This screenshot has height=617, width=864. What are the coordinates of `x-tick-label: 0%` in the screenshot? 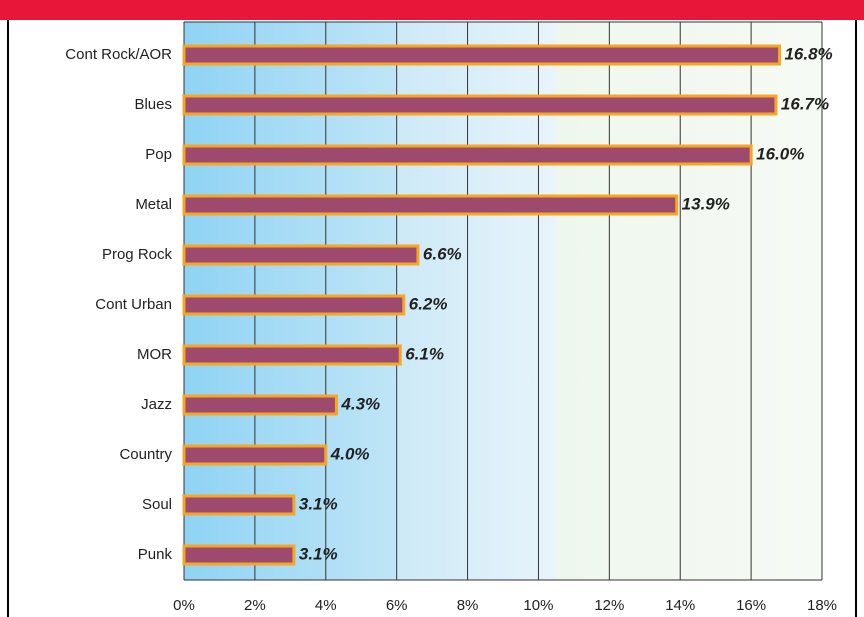 It's located at (184, 605).